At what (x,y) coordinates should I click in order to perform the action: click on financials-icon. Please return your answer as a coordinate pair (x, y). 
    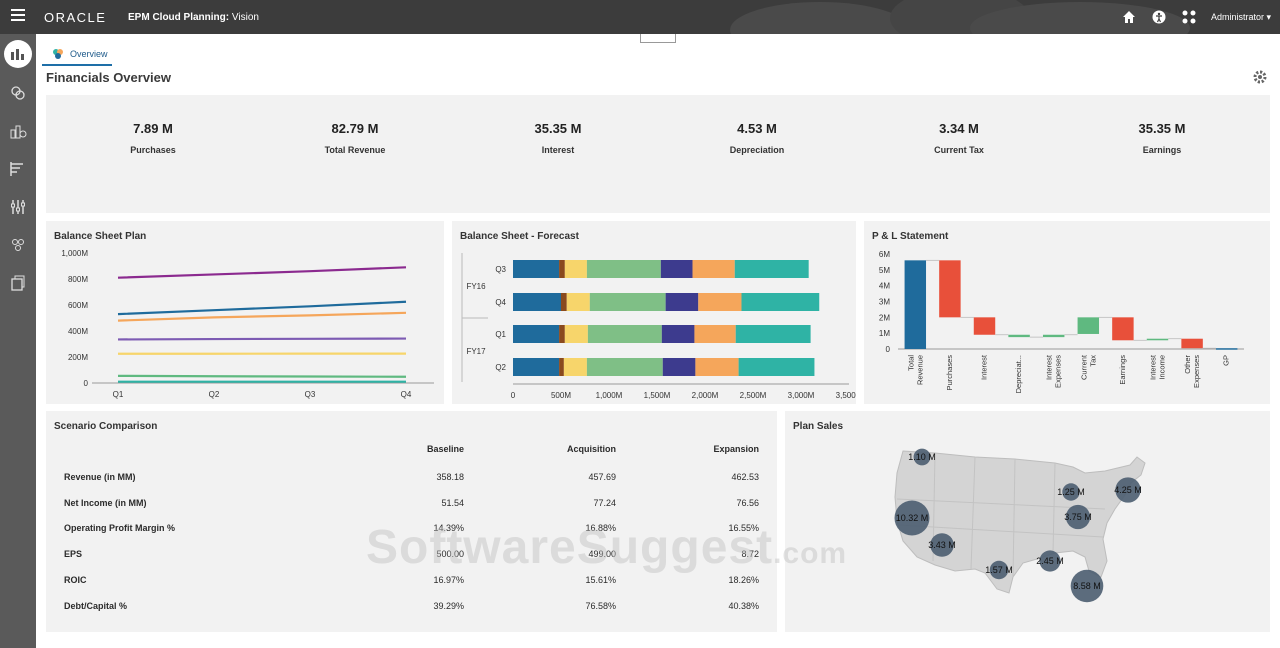
    Looking at the image, I should click on (18, 93).